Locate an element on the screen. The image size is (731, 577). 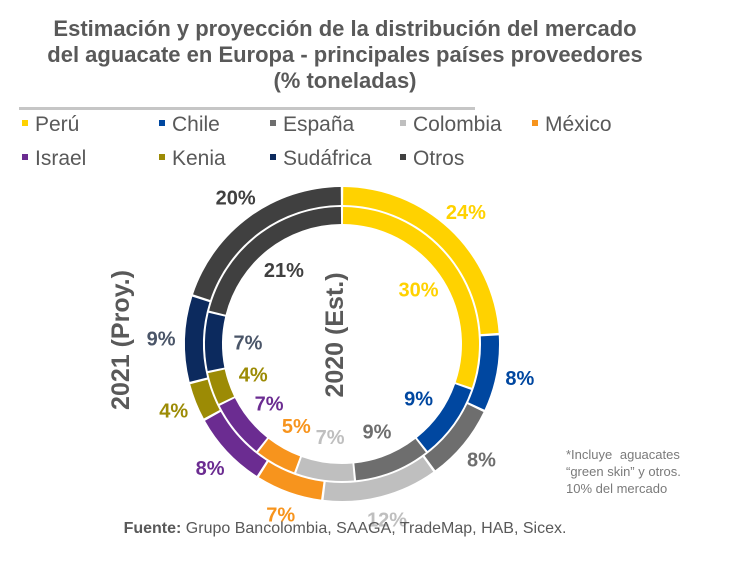
legend-item-espana: España is located at coordinates (312, 125).